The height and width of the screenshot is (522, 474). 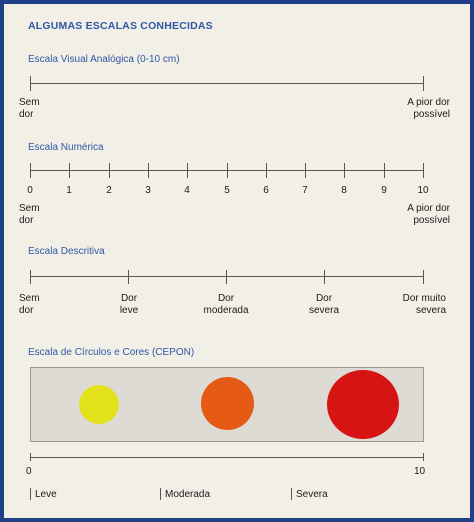 What do you see at coordinates (148, 190) in the screenshot?
I see `numeric-tick-label-3: 3` at bounding box center [148, 190].